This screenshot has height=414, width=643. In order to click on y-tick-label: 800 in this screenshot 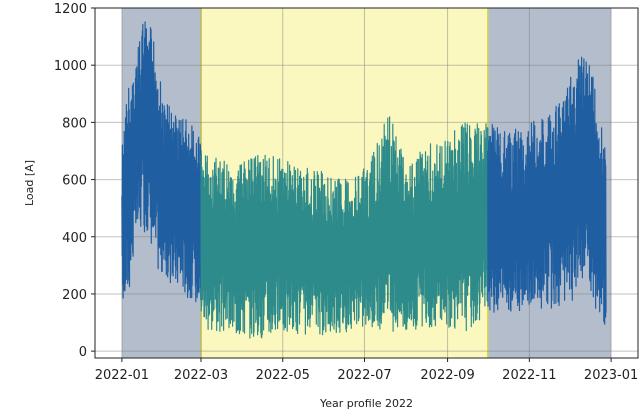, I will do `click(74, 123)`.